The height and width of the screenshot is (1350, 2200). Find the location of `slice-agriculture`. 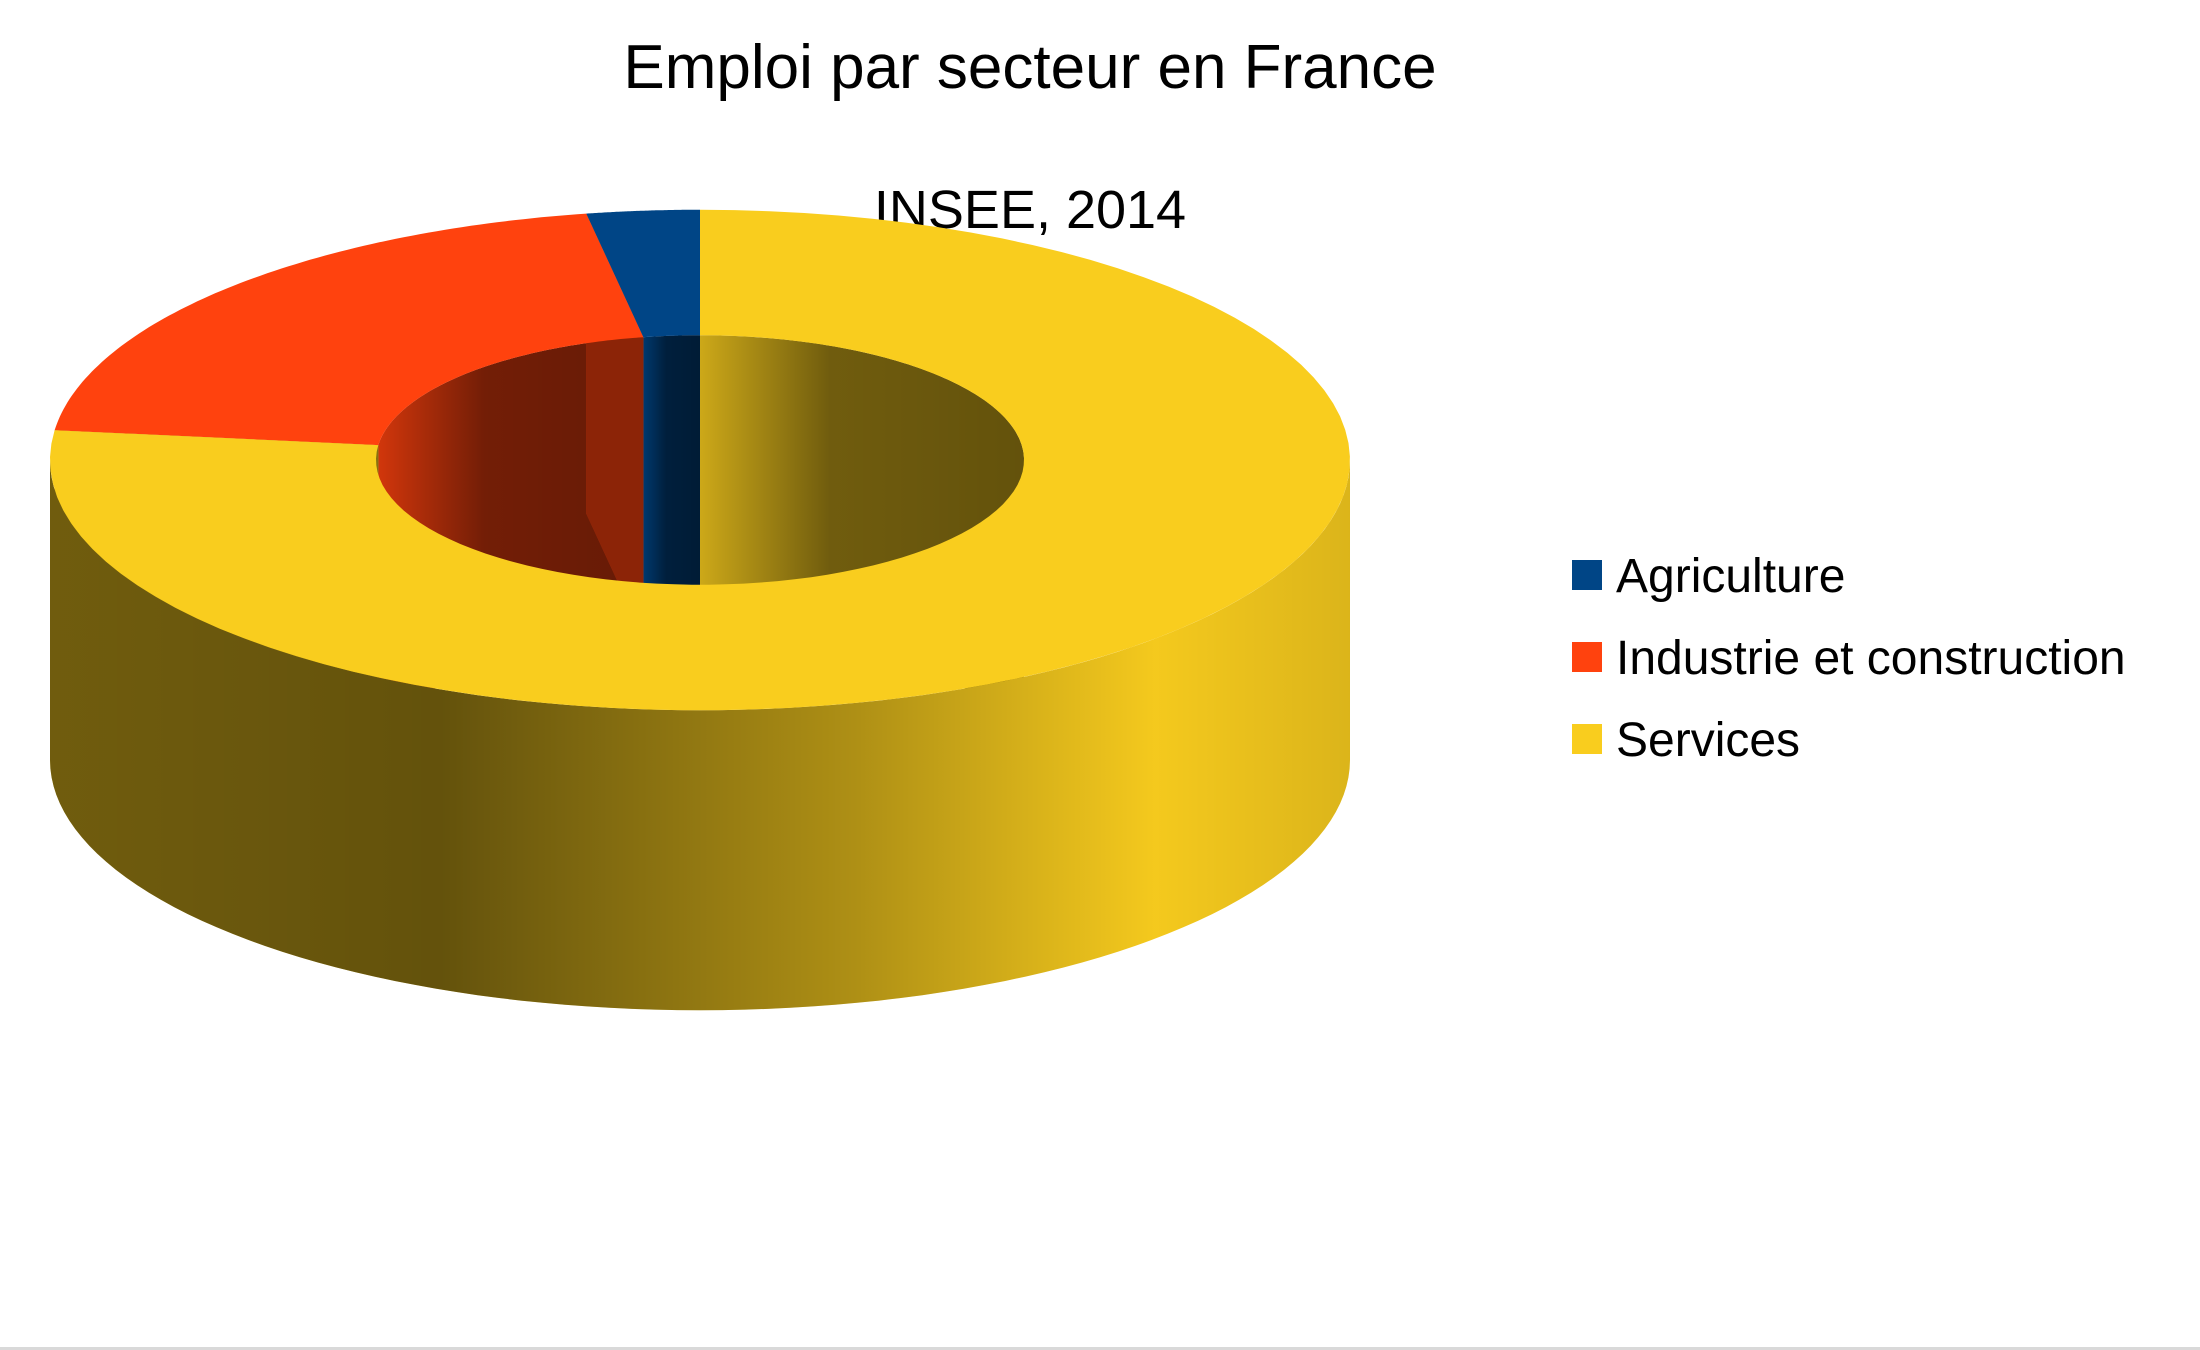

slice-agriculture is located at coordinates (643, 273).